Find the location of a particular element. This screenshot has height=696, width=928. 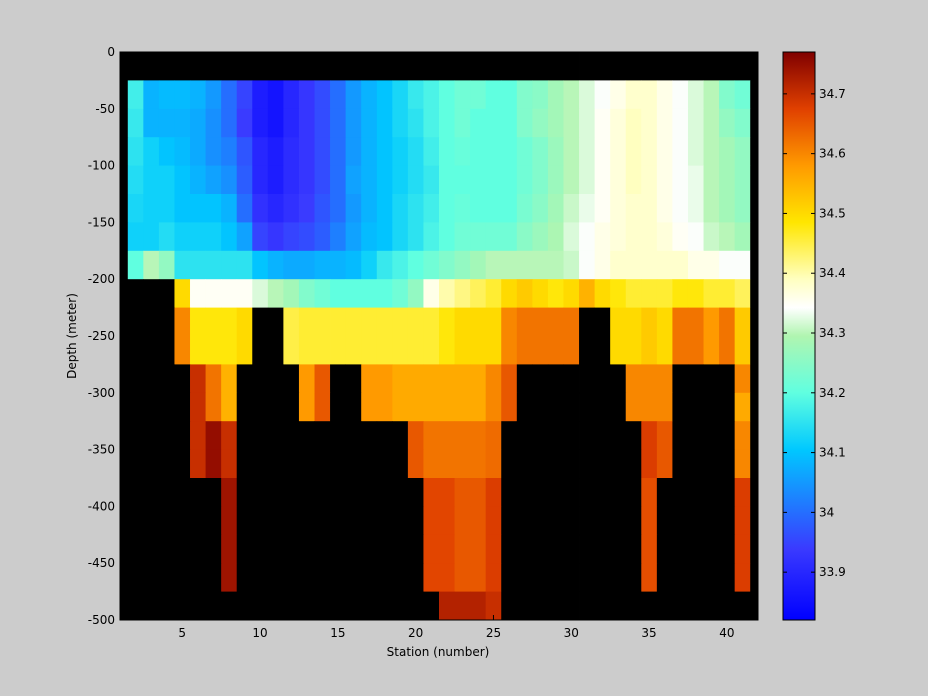

x-tick-label: 10 is located at coordinates (259, 633).